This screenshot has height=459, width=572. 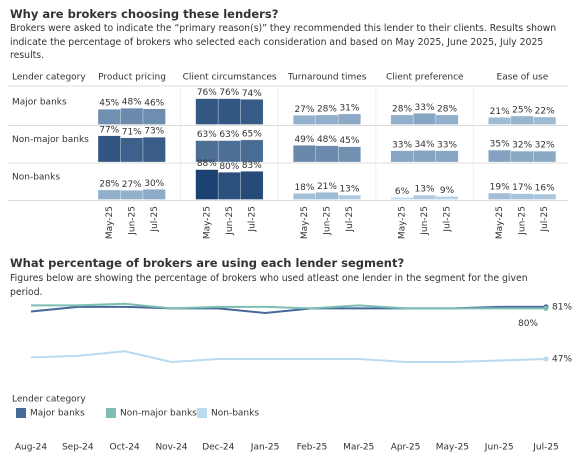 What do you see at coordinates (522, 188) in the screenshot?
I see `value-label: 17%` at bounding box center [522, 188].